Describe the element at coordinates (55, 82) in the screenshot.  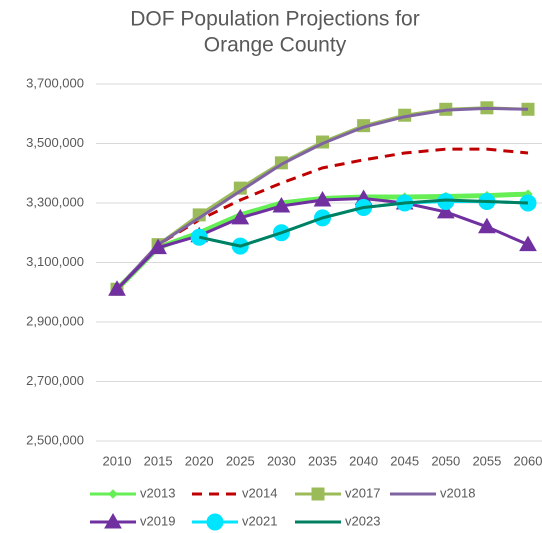
I see `y-tick-label: 3,700,000` at that location.